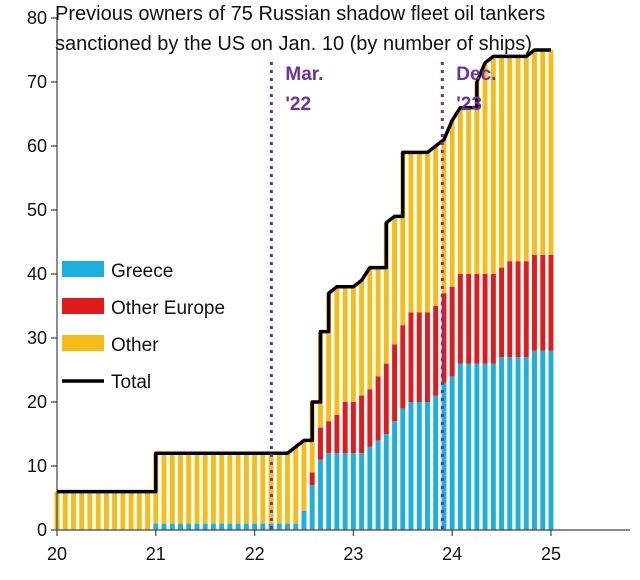 This screenshot has height=580, width=640. I want to click on y-tick-label: 80, so click(37, 18).